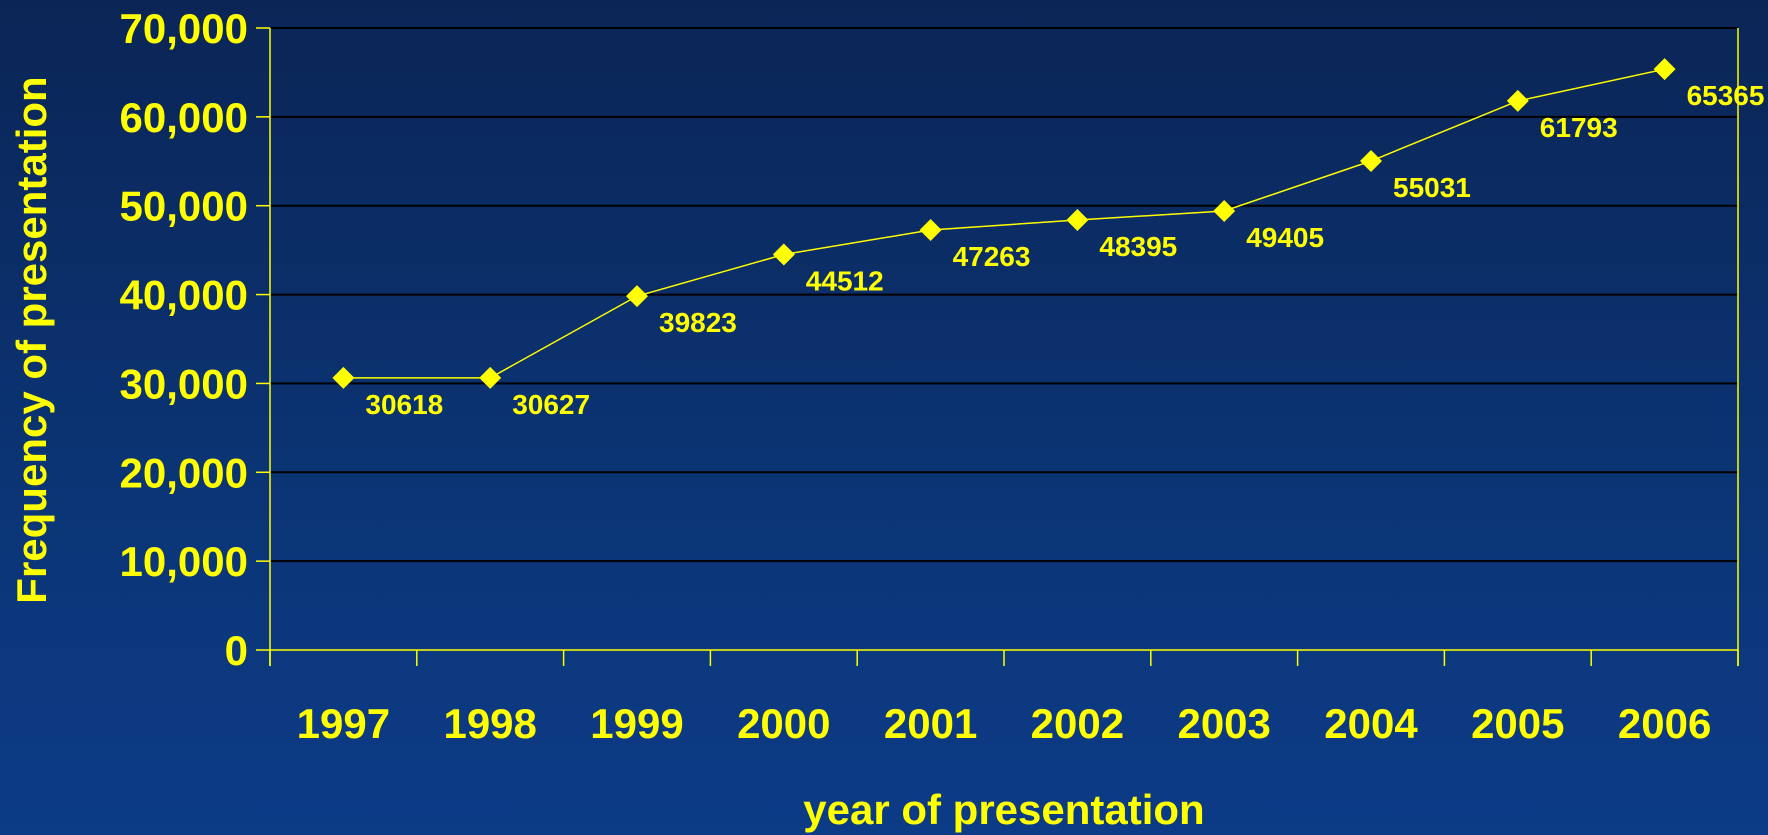 This screenshot has width=1768, height=835. Describe the element at coordinates (343, 723) in the screenshot. I see `x-tick-label: 1997` at that location.